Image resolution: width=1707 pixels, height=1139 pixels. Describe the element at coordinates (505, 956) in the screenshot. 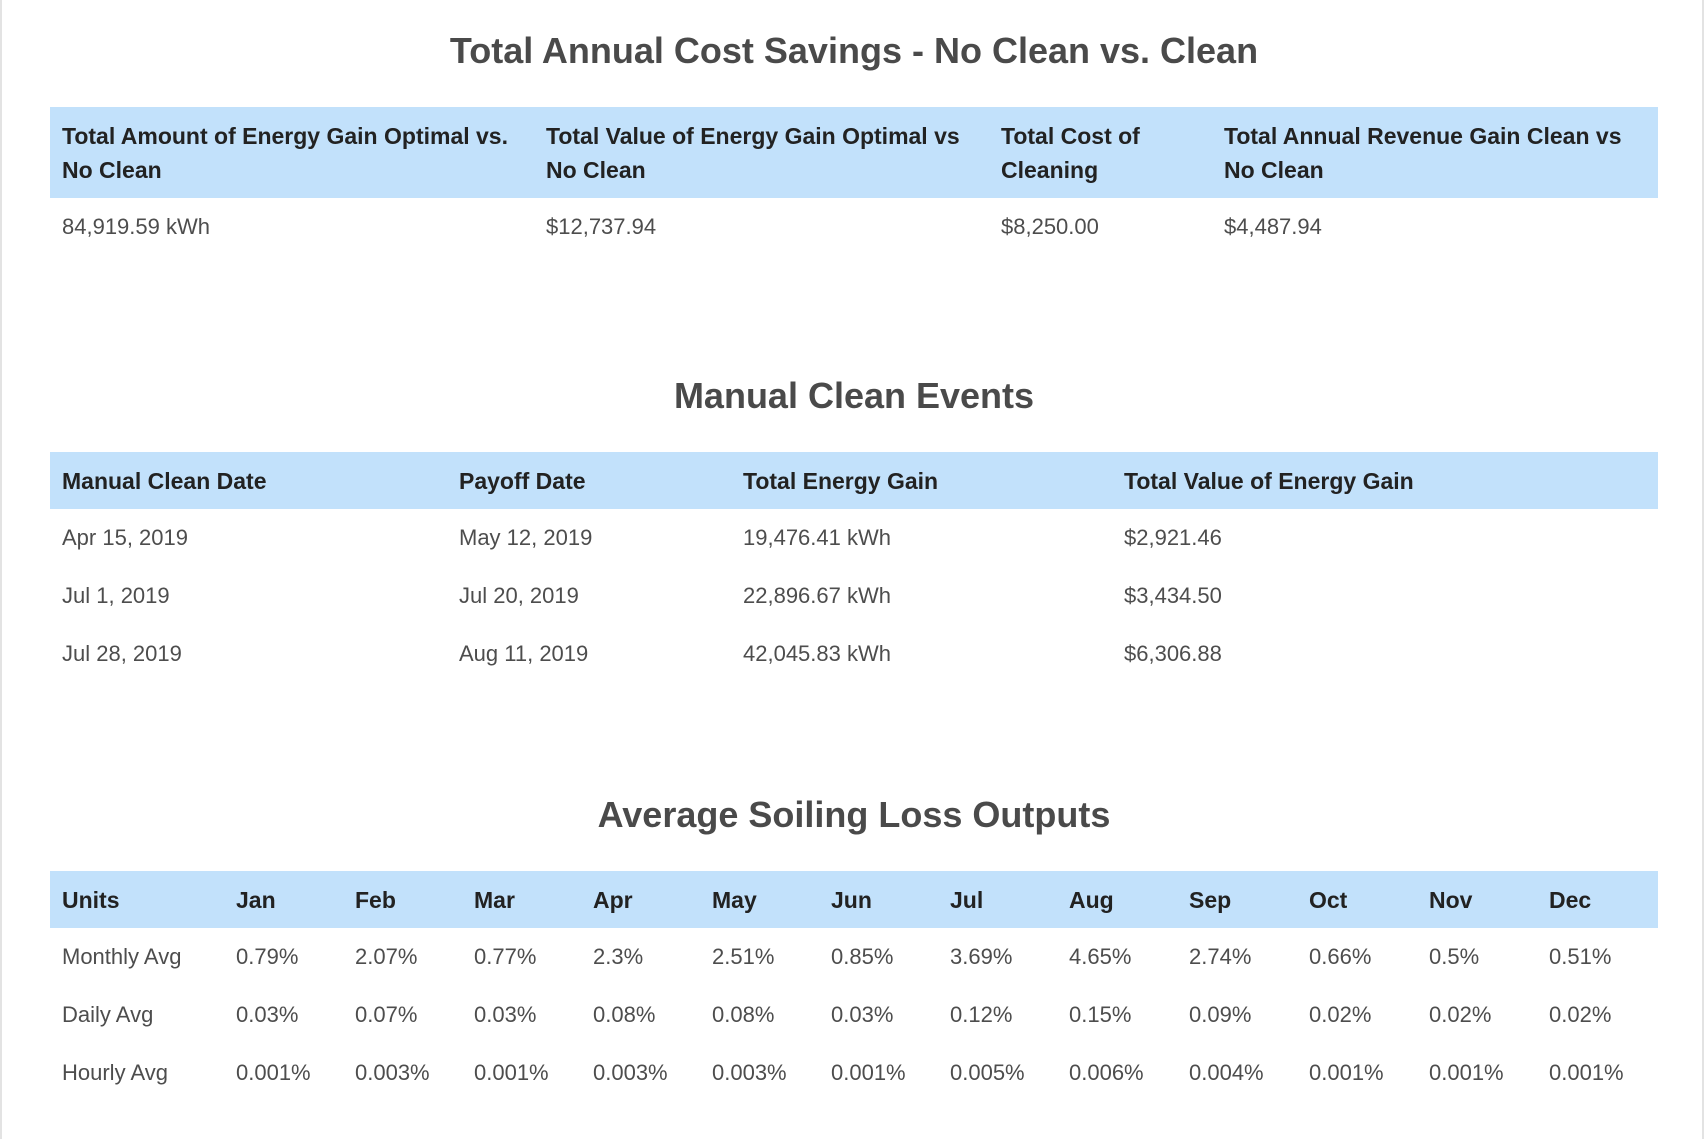

I see `table-cell: 0.77%` at that location.